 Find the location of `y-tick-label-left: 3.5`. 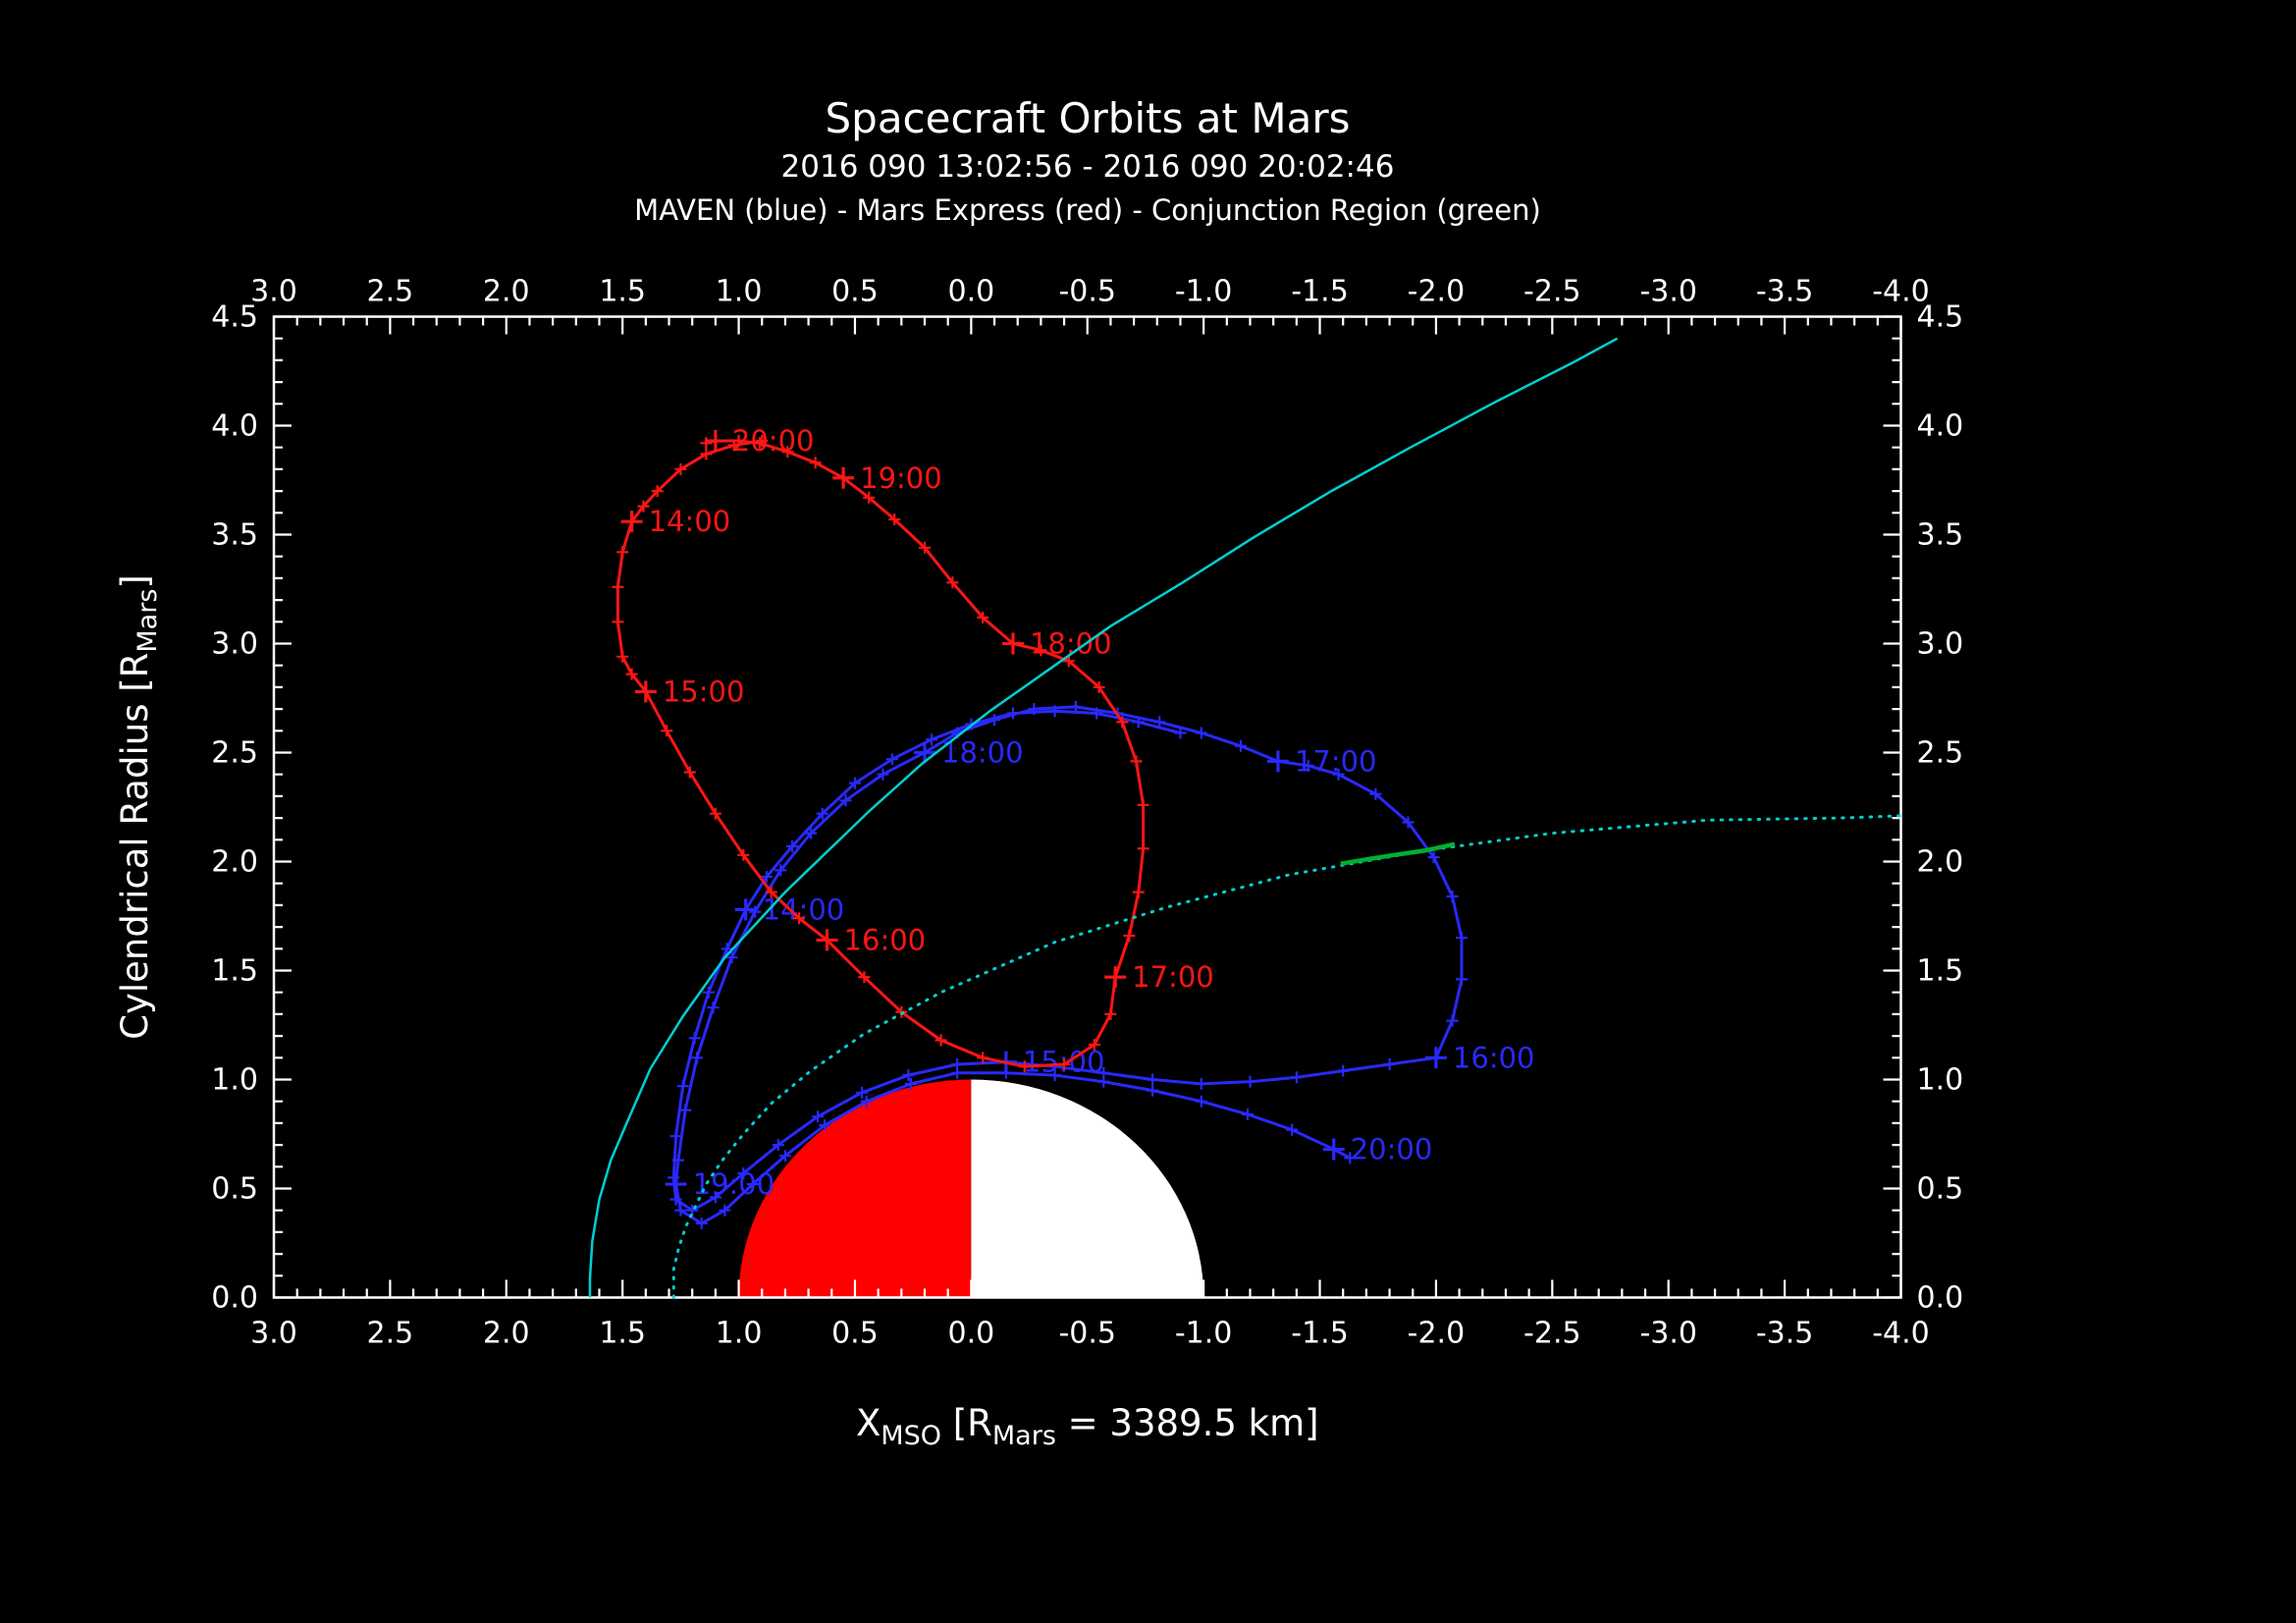

y-tick-label-left: 3.5 is located at coordinates (234, 536).